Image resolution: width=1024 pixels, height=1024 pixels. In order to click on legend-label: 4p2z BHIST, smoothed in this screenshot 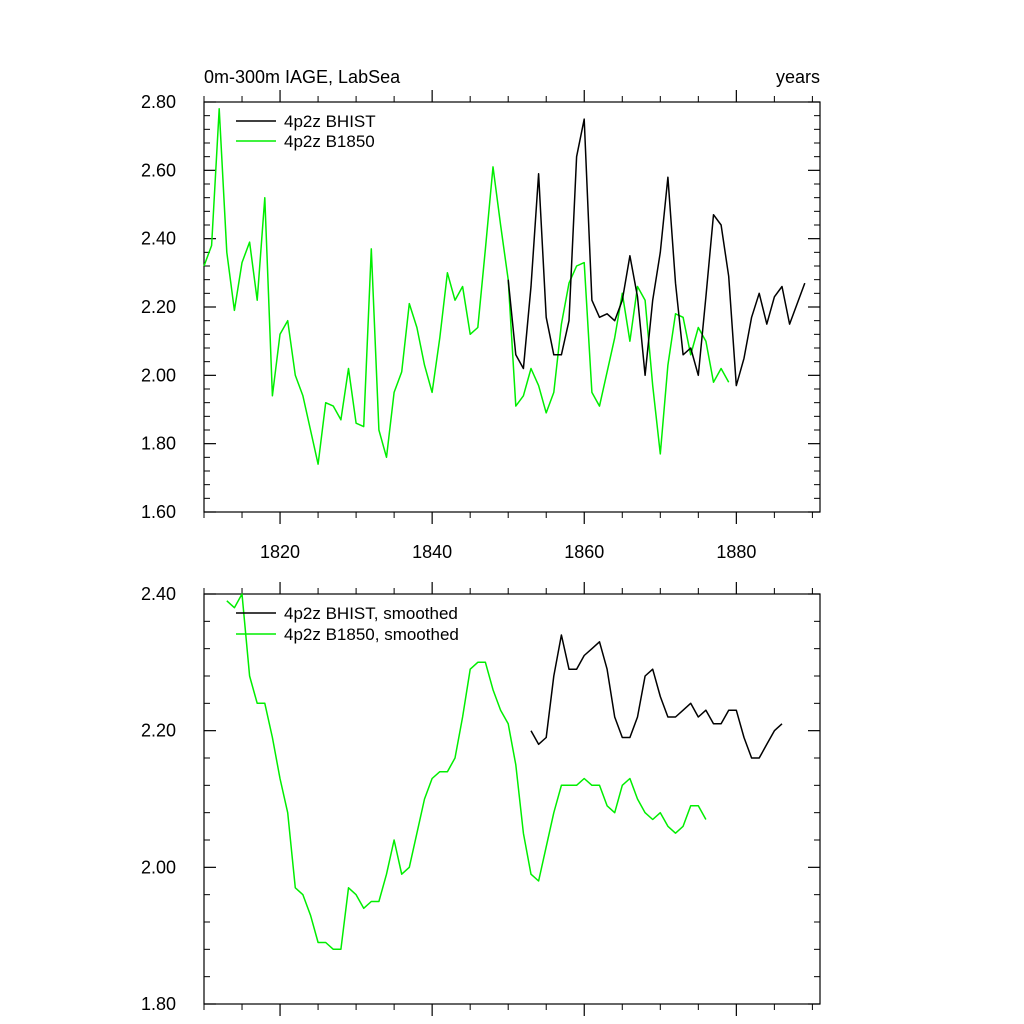, I will do `click(371, 613)`.